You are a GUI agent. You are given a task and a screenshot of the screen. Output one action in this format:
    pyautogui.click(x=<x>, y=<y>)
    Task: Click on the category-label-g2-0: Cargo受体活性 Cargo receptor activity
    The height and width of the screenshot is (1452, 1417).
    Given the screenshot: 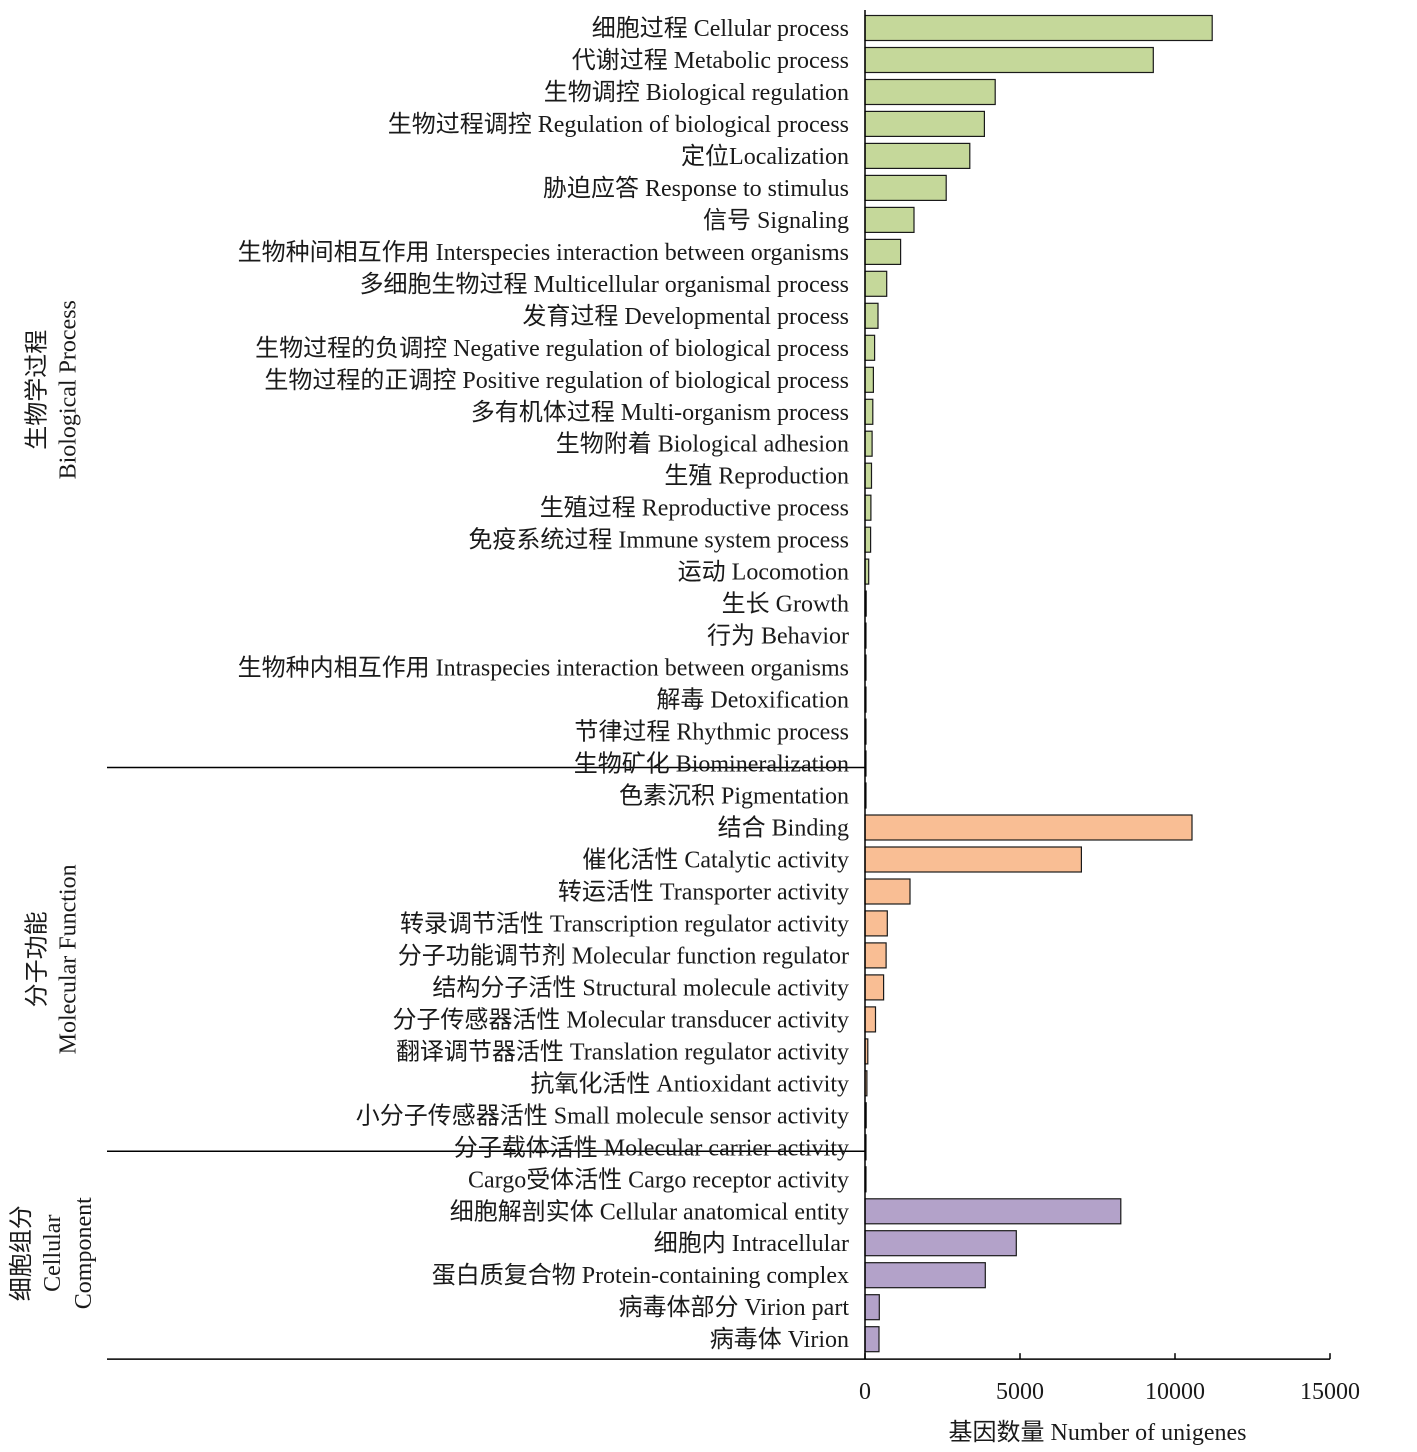 What is the action you would take?
    pyautogui.click(x=658, y=1179)
    